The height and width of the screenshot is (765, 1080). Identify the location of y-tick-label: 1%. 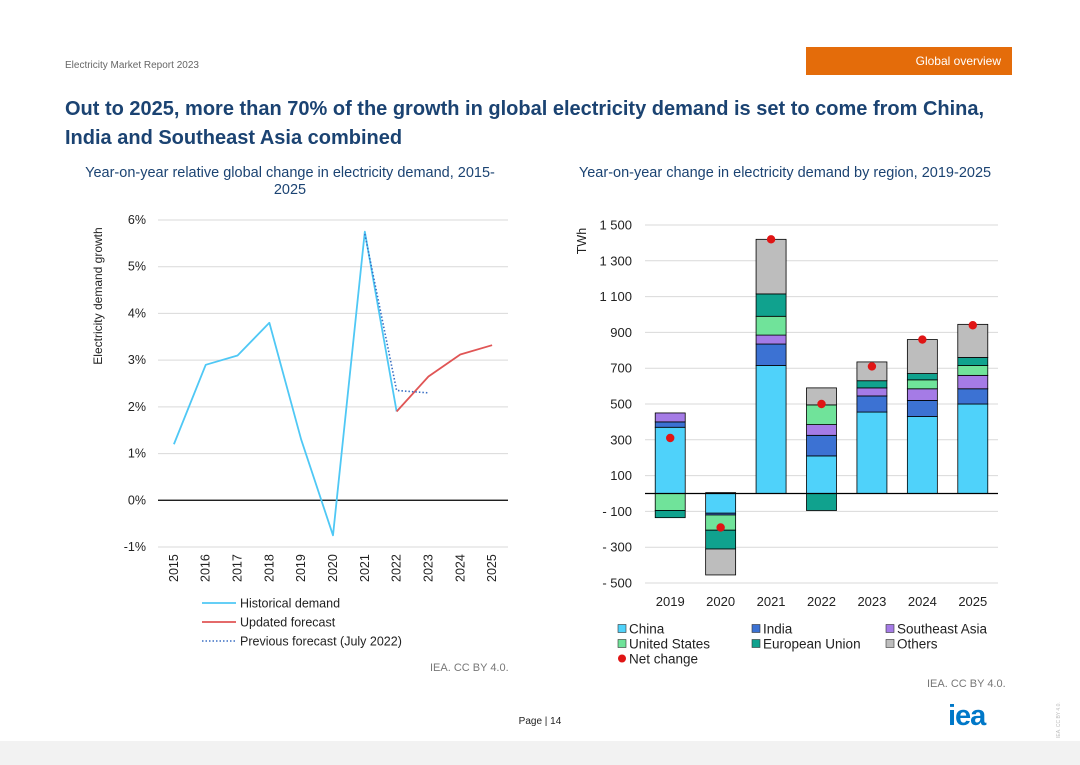
(137, 454).